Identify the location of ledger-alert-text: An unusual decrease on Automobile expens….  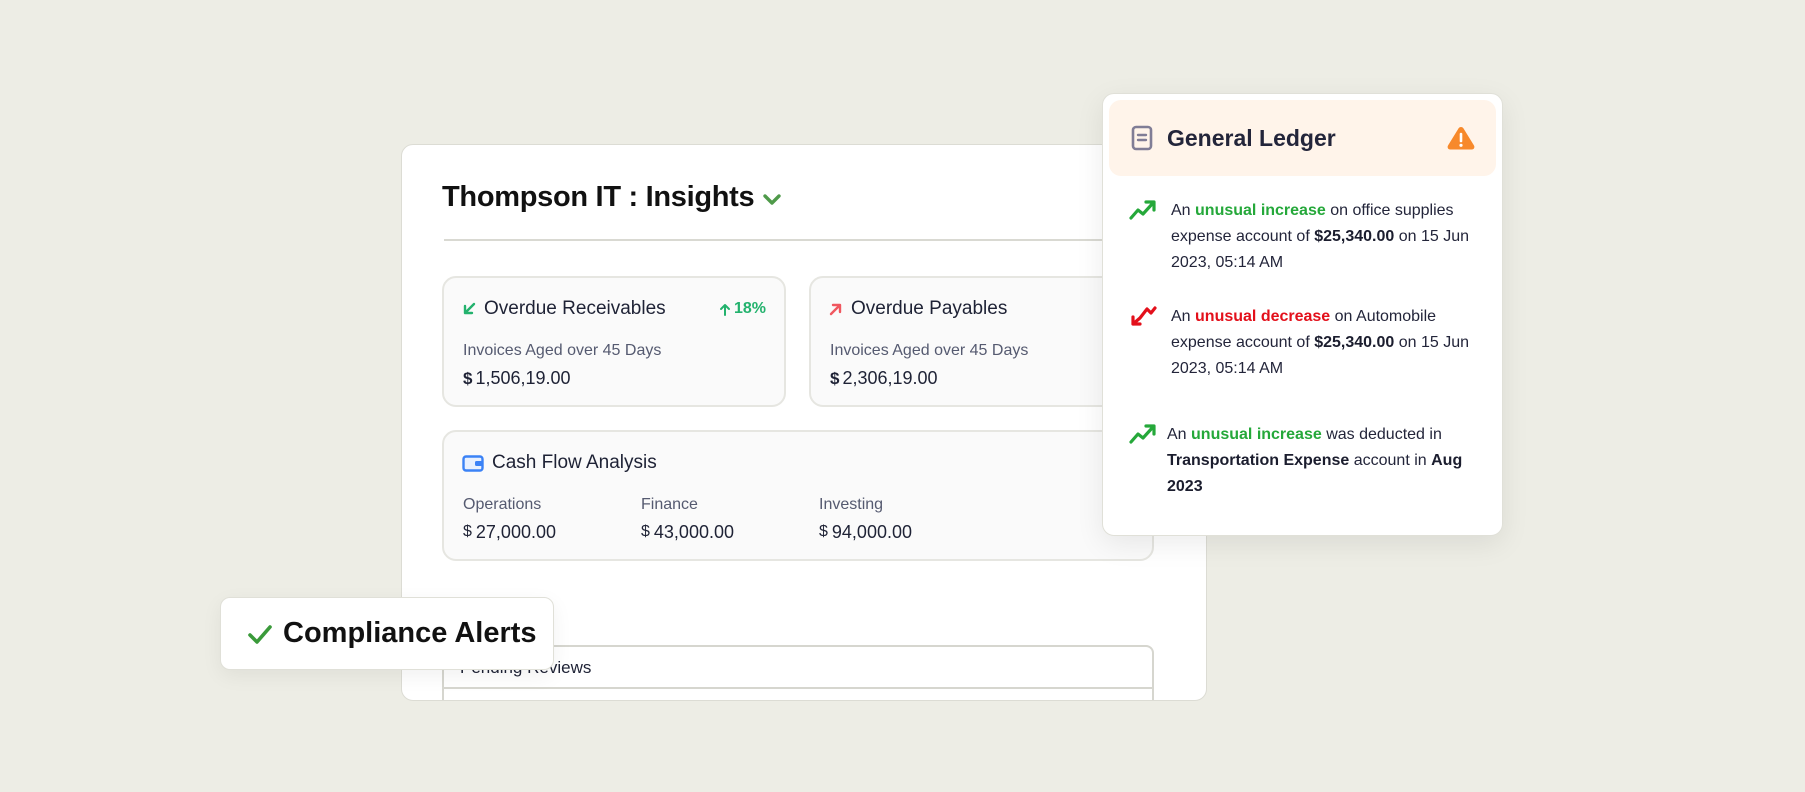
(1328, 343).